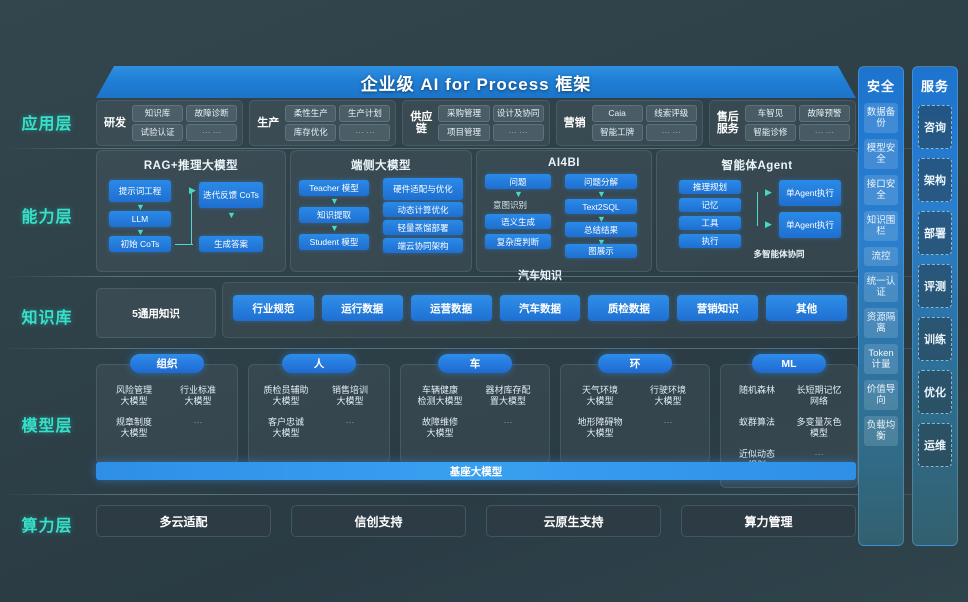  What do you see at coordinates (881, 256) in the screenshot?
I see `security-item: 流控` at bounding box center [881, 256].